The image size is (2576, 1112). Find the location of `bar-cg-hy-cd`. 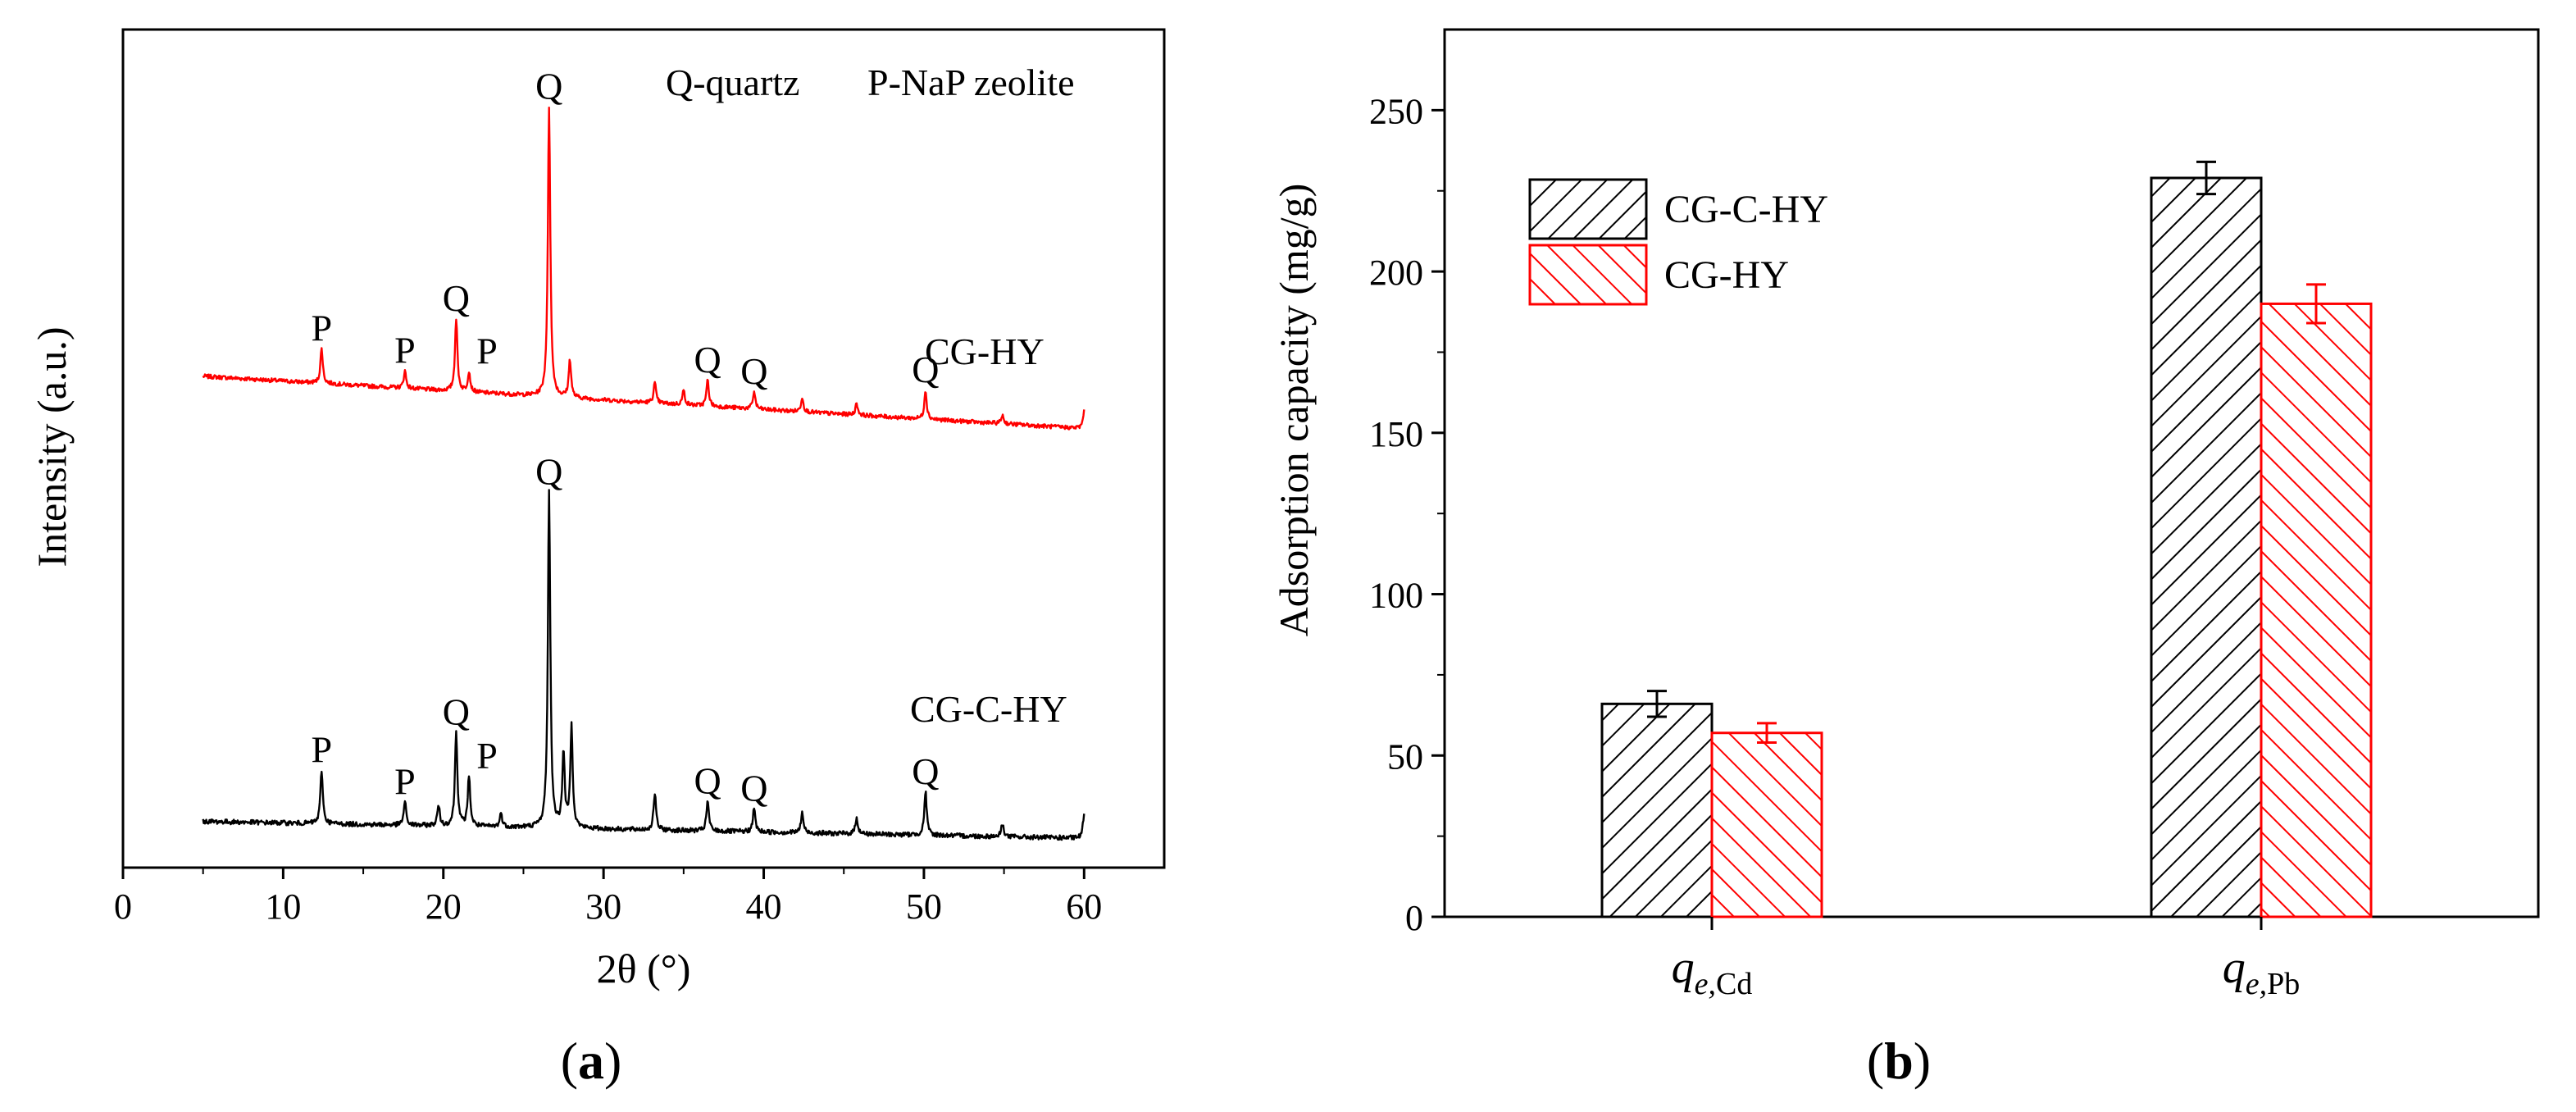

bar-cg-hy-cd is located at coordinates (1766, 824).